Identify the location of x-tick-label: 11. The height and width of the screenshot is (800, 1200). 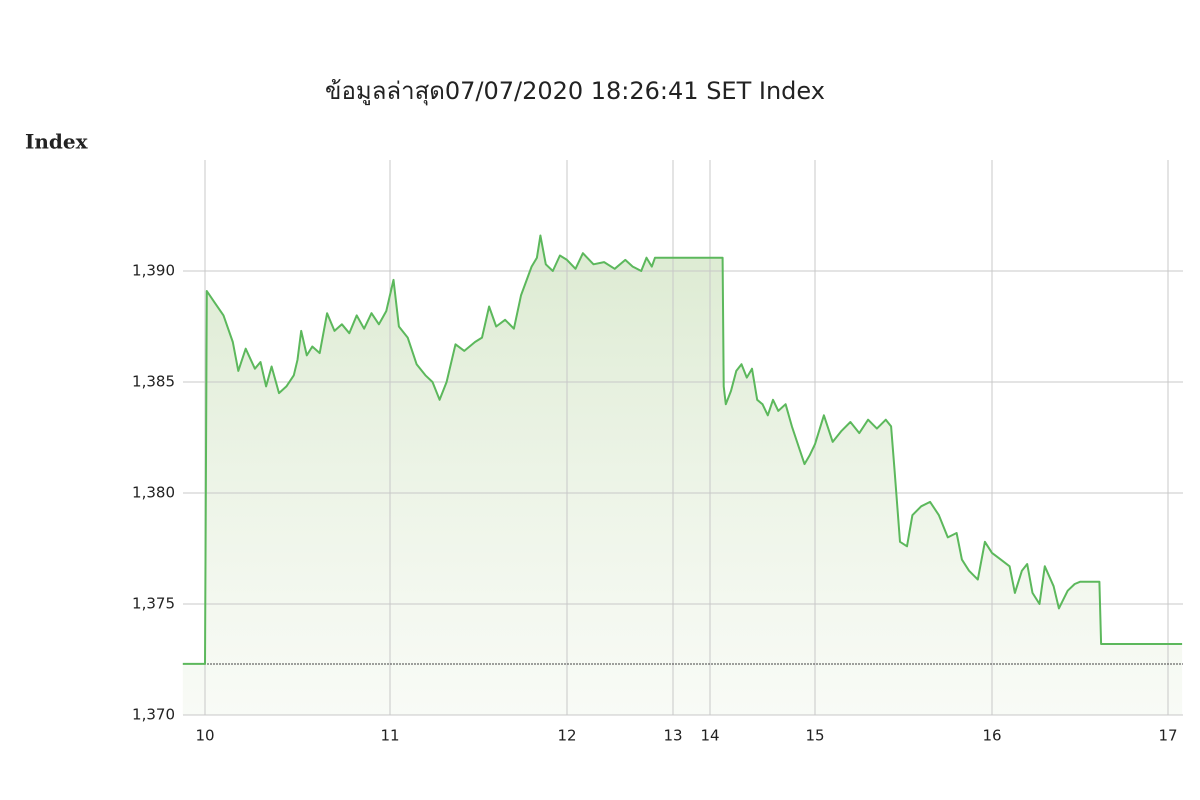
(389, 736).